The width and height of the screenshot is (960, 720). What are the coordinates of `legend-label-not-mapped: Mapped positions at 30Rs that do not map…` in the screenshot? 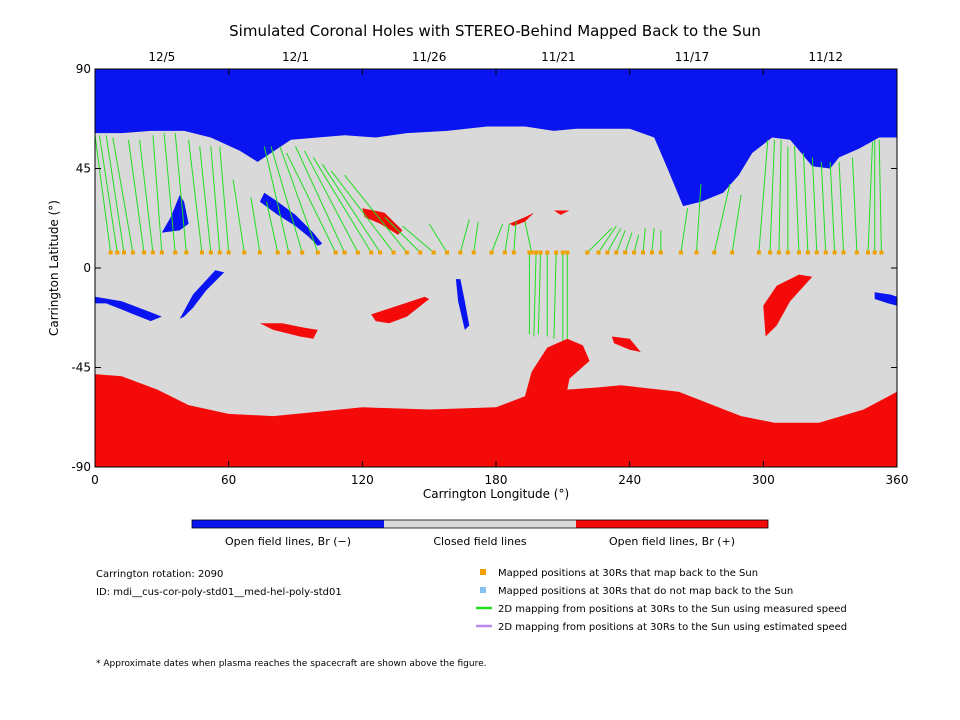 It's located at (645, 591).